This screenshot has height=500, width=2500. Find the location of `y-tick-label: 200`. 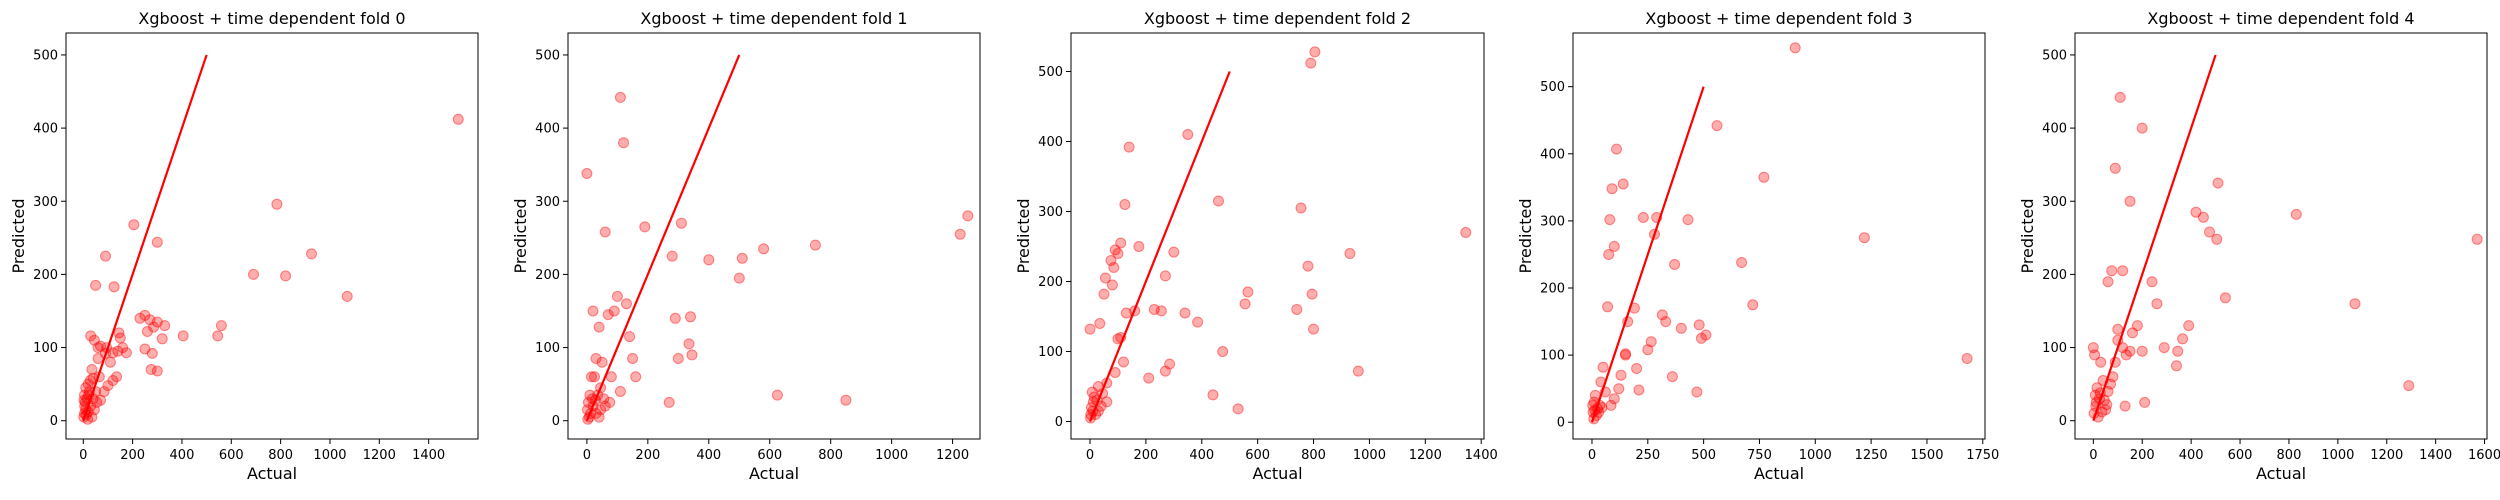

y-tick-label: 200 is located at coordinates (547, 275).